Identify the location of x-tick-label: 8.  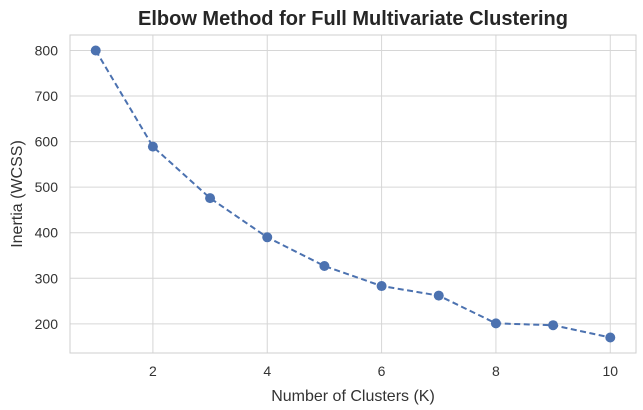
(496, 371).